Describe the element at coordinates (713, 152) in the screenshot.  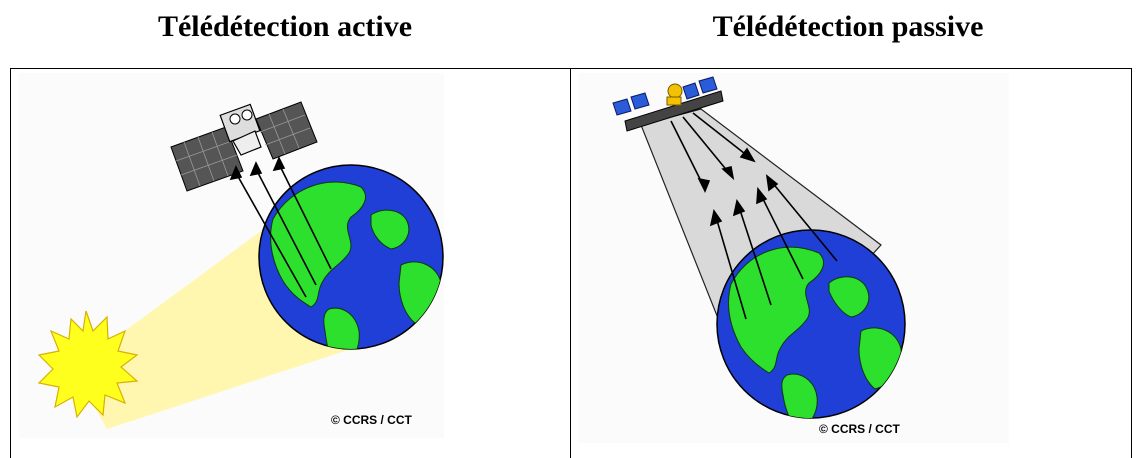
I see `emitted-radiation-arrows-down` at that location.